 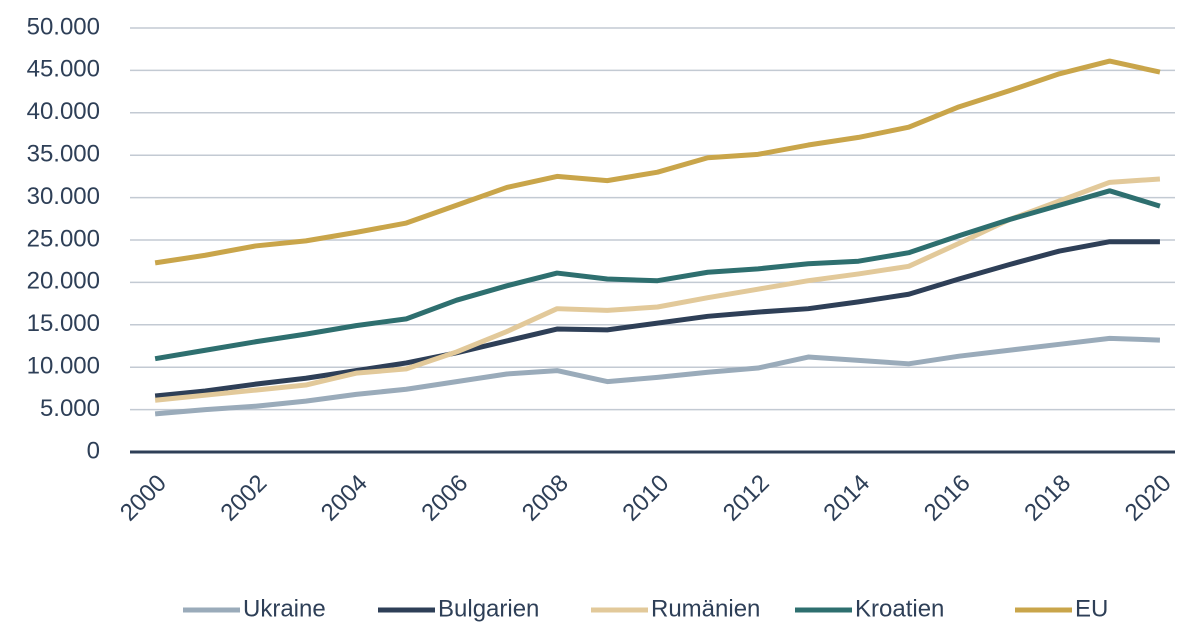 What do you see at coordinates (143, 498) in the screenshot?
I see `x-tick-label: 2000` at bounding box center [143, 498].